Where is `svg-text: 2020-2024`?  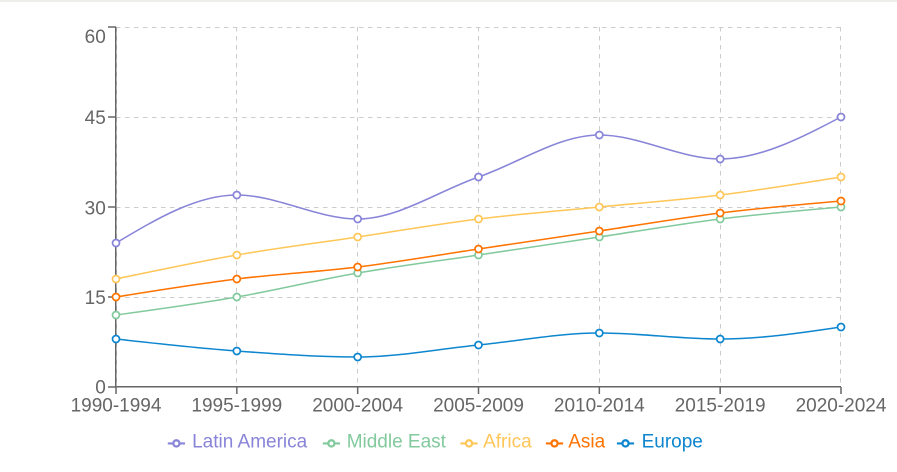
svg-text: 2020-2024 is located at coordinates (841, 406).